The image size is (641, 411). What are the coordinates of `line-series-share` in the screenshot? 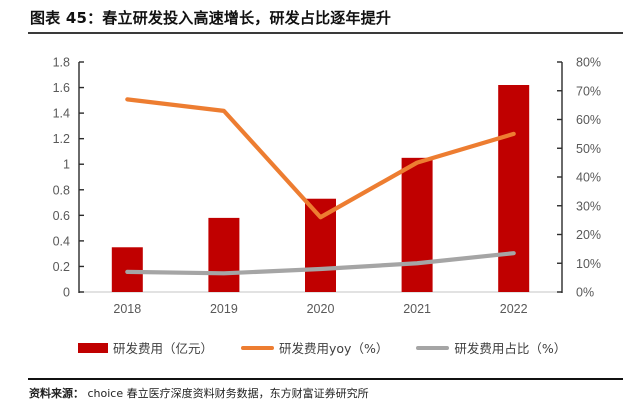 It's located at (320, 263).